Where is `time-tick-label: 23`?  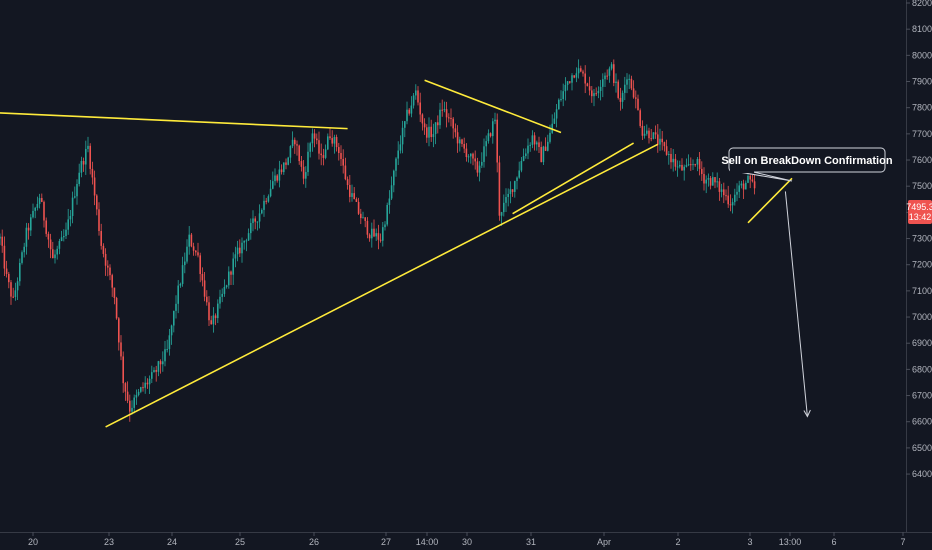
time-tick-label: 23 is located at coordinates (109, 542).